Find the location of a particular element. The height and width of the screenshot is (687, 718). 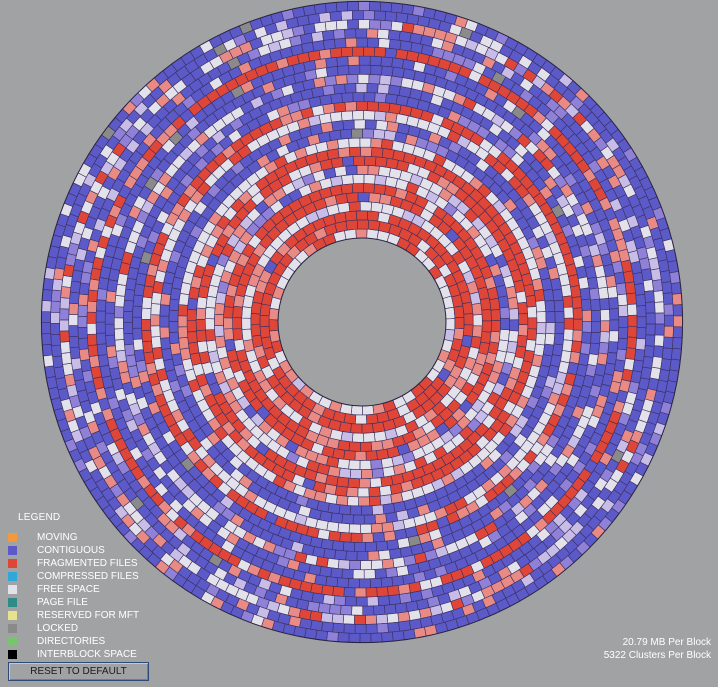

legend-swatch is located at coordinates (12, 615).